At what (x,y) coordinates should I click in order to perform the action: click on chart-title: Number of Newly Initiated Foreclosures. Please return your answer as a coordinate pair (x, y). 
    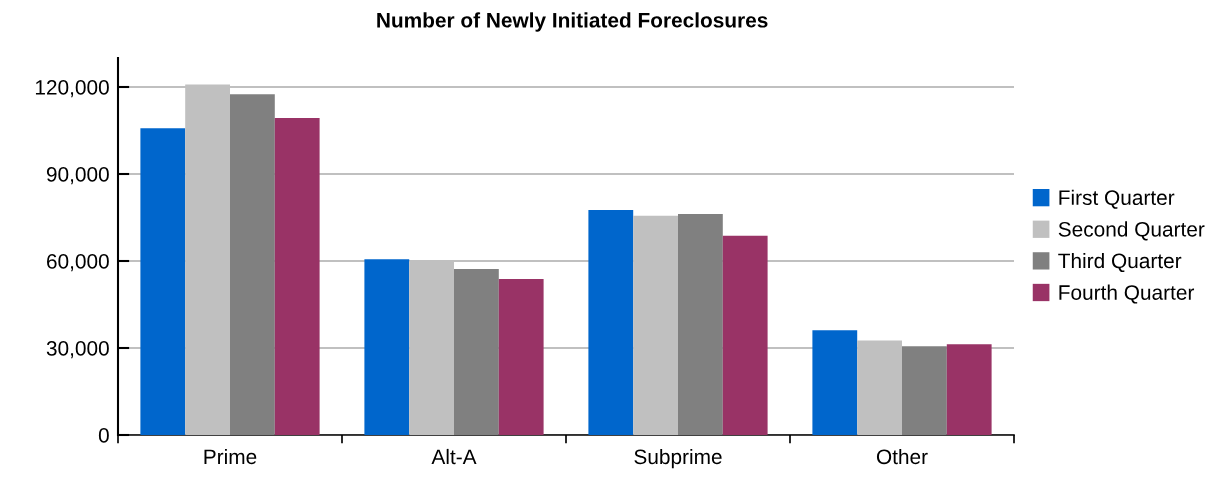
    Looking at the image, I should click on (572, 22).